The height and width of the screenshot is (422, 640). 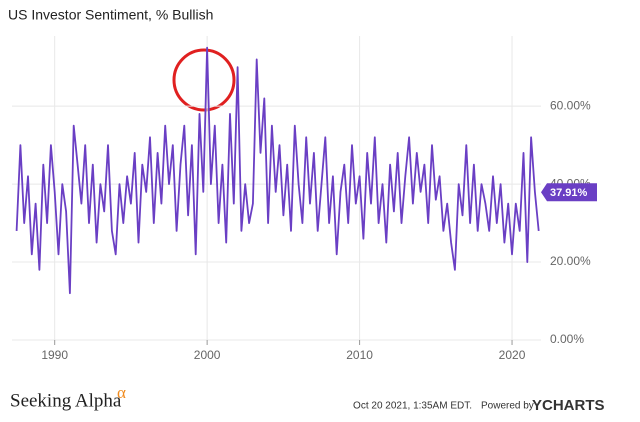 I want to click on x-tick-label: 1990, so click(x=54, y=355).